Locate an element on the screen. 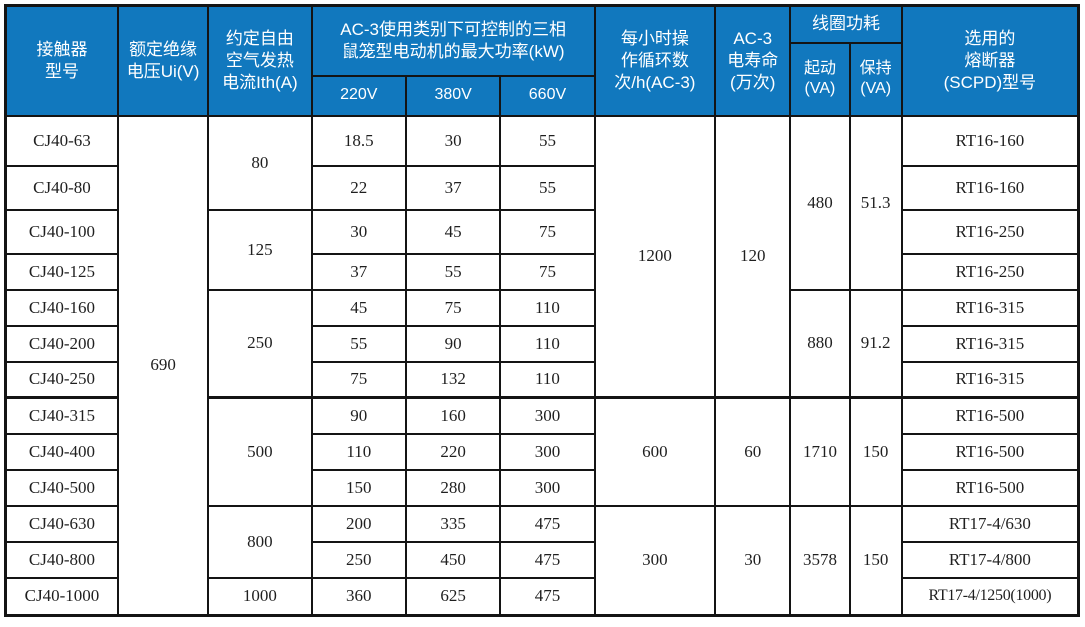  cell-power-220v: 37 is located at coordinates (358, 271).